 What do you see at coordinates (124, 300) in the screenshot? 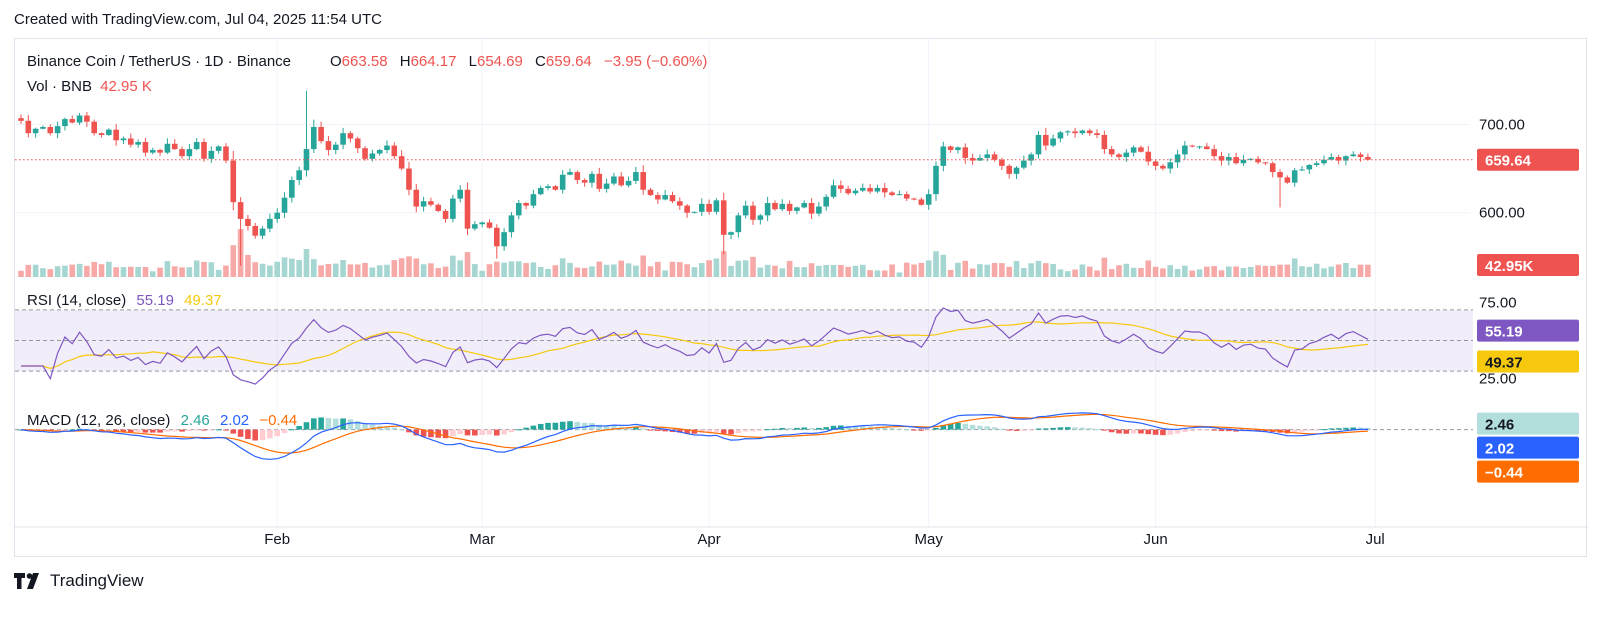
I see `legend-rsi: RSI (14, close) 55.19 49.37` at bounding box center [124, 300].